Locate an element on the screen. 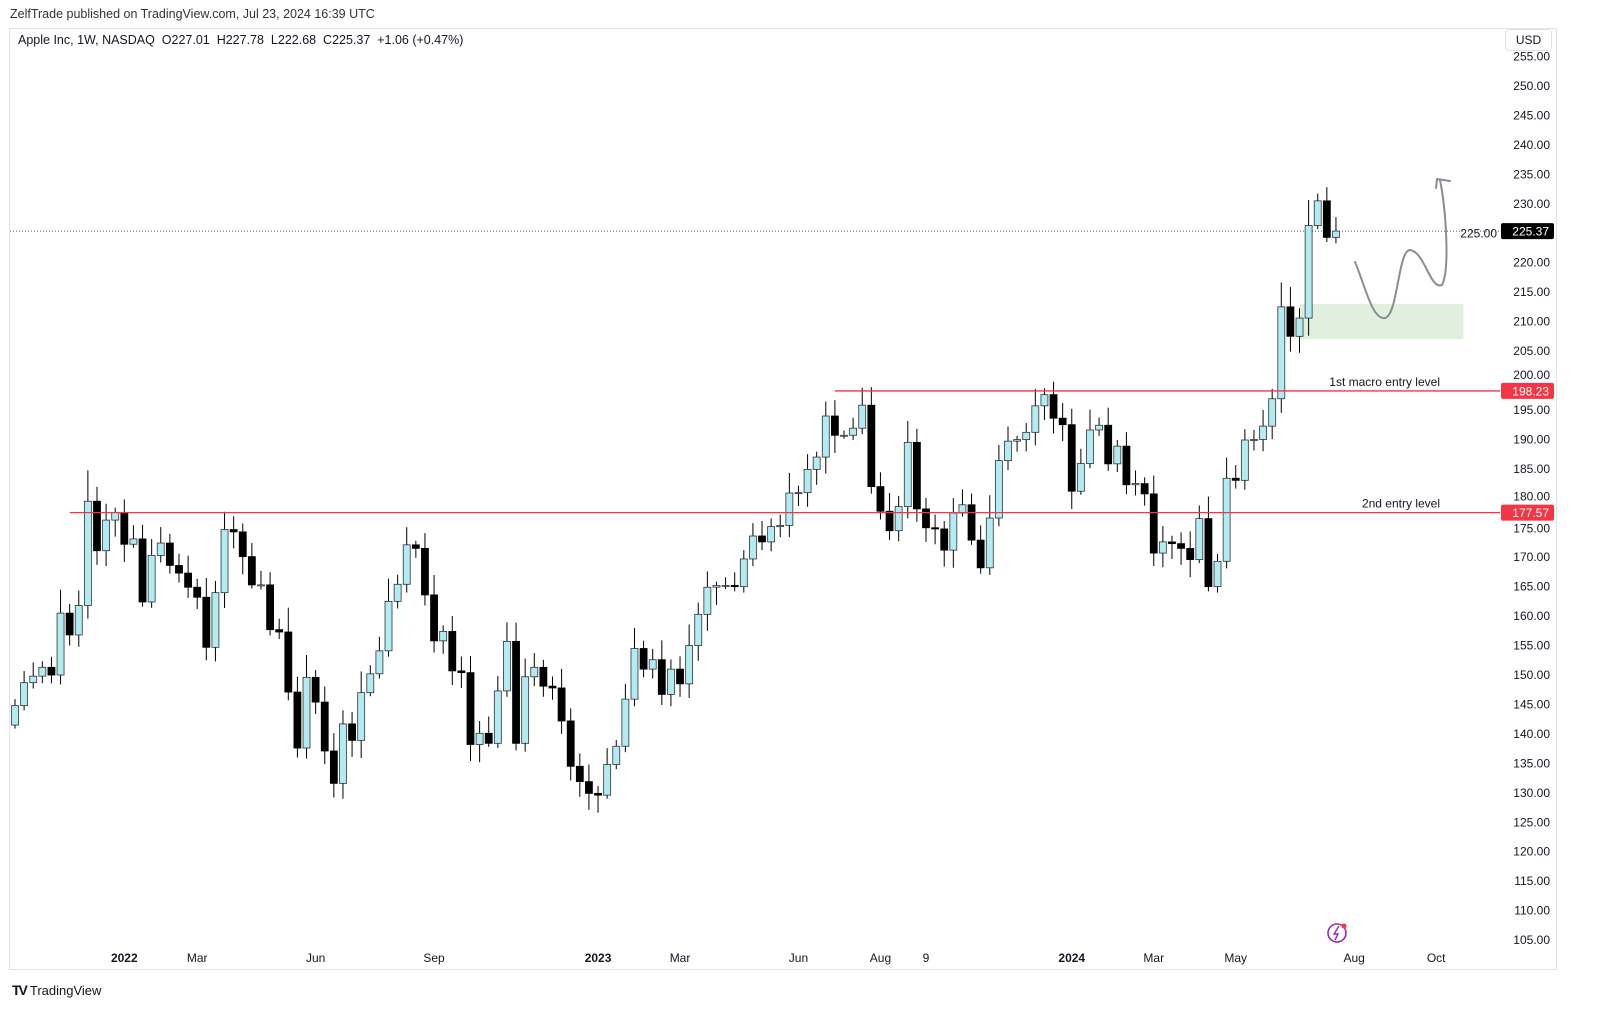 The width and height of the screenshot is (1600, 1025). tradingview-brand: TV TradingView is located at coordinates (56, 990).